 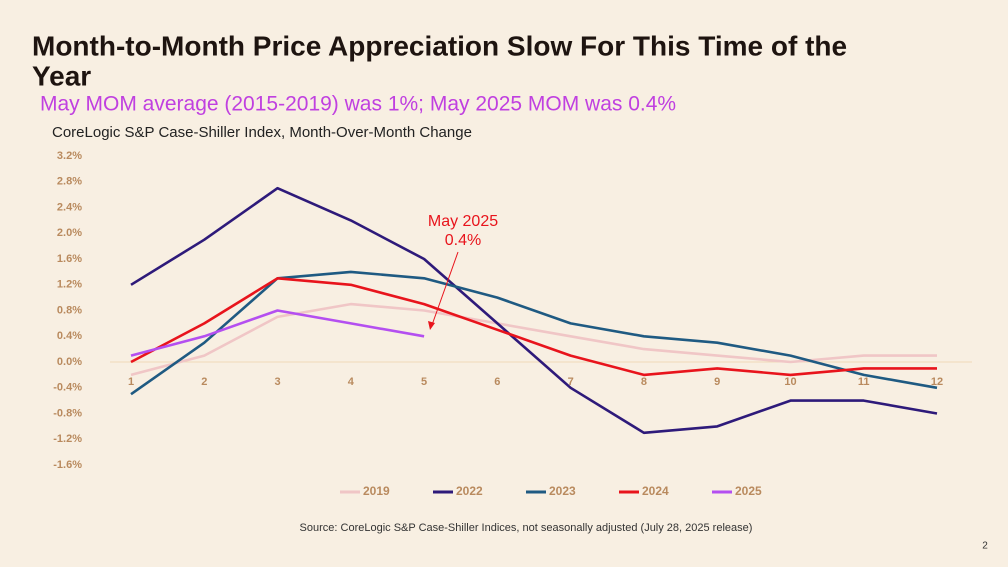 What do you see at coordinates (67, 439) in the screenshot?
I see `y-tick-label: -1.2%` at bounding box center [67, 439].